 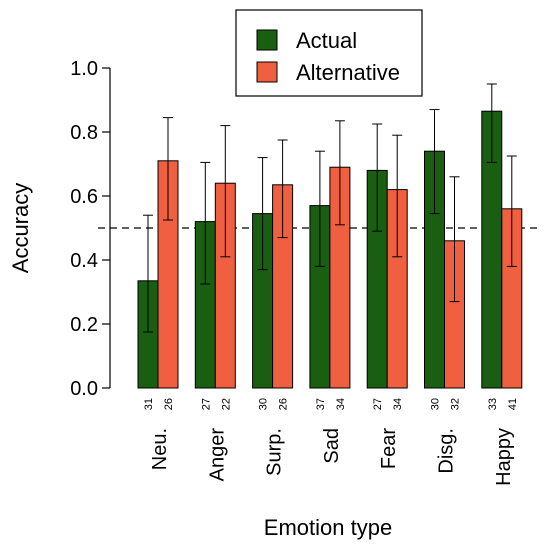 I want to click on category-label: Anger, so click(x=217, y=455).